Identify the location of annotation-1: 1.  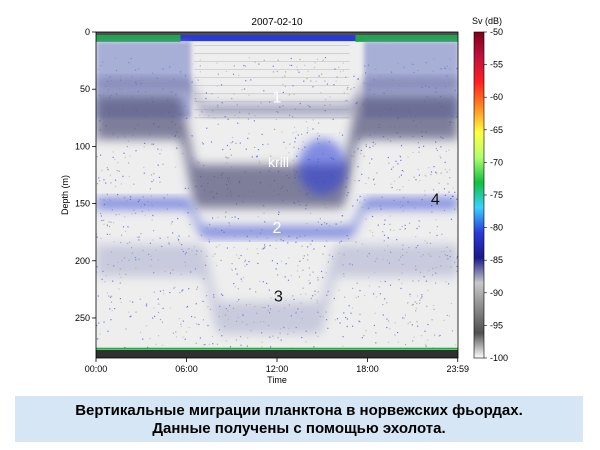
(277, 98).